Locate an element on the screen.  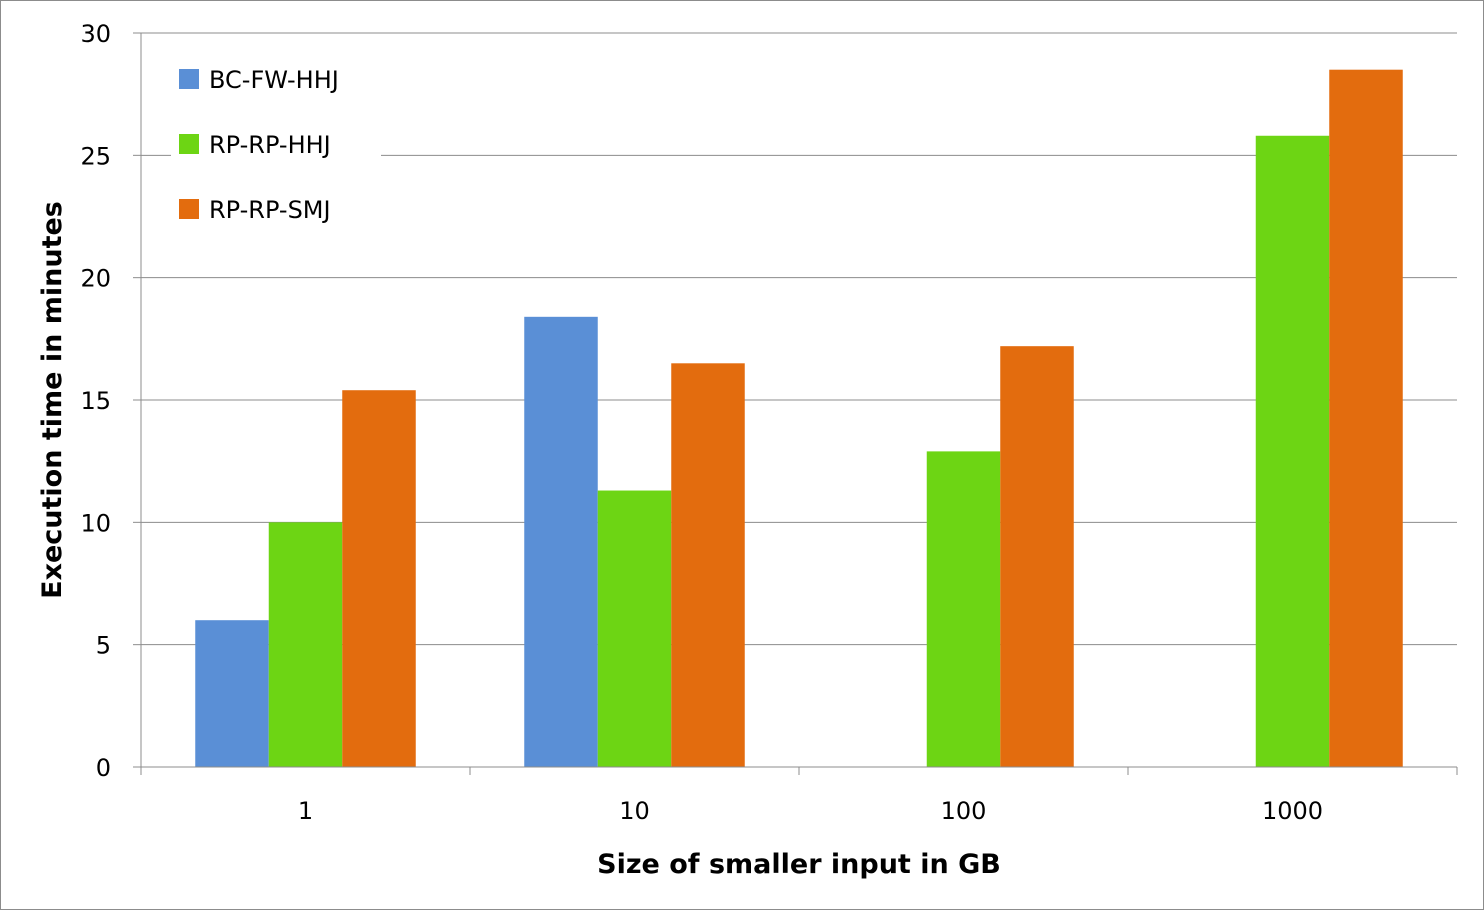
y-tick-label: 5 is located at coordinates (103, 646).